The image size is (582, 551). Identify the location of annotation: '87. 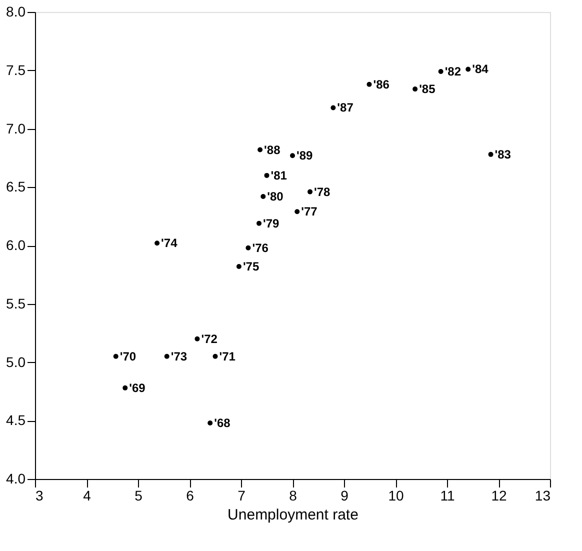
(345, 107).